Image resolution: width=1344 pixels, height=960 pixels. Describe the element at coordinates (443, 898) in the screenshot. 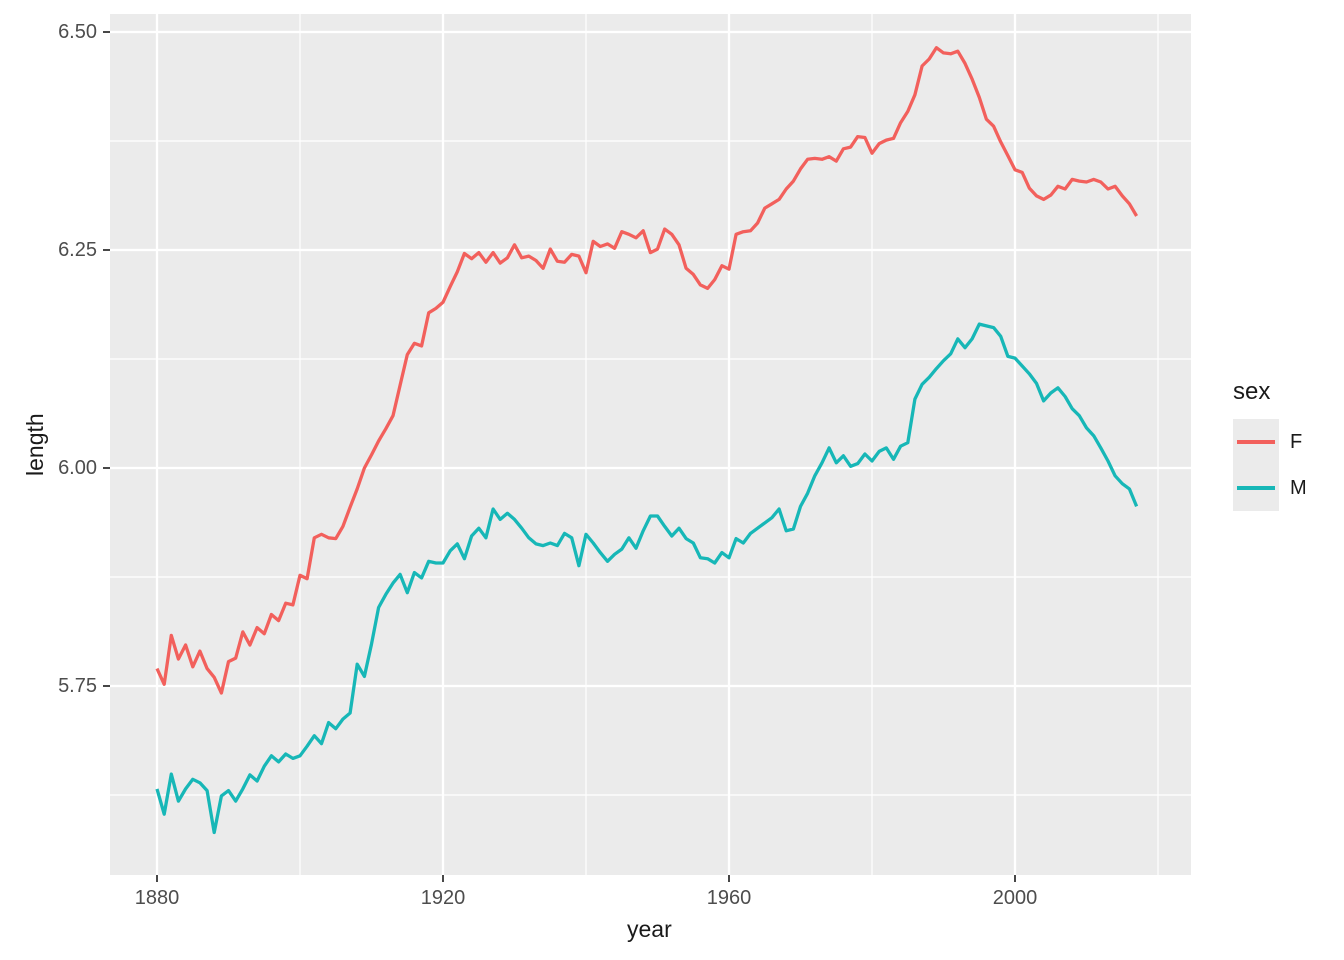

I see `x-tick-label: 1920` at that location.